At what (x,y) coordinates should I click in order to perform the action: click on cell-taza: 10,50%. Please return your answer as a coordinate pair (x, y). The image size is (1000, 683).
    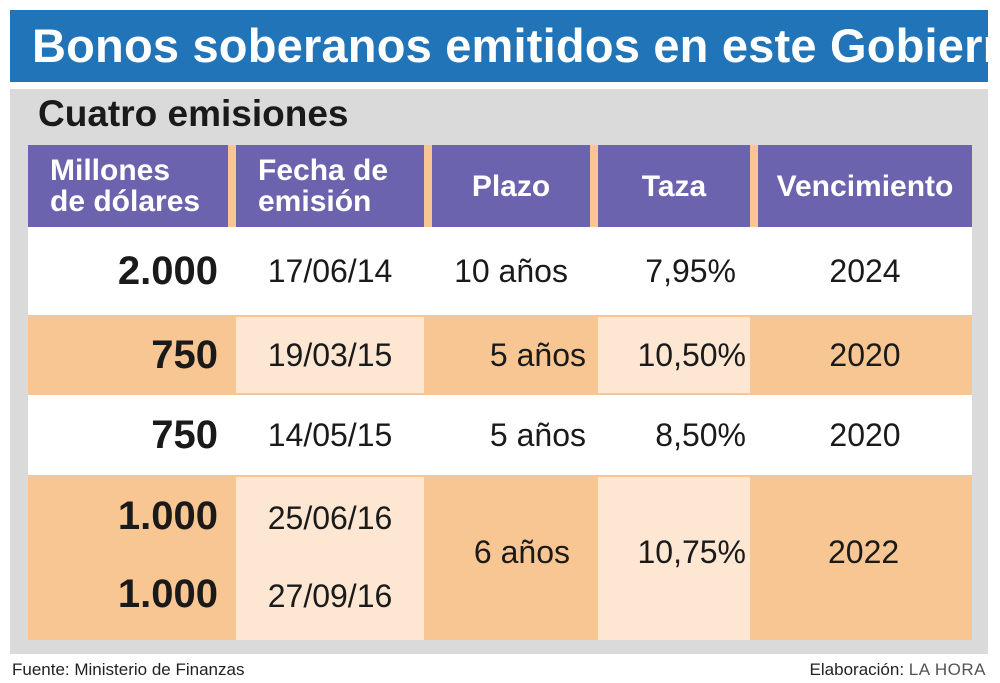
    Looking at the image, I should click on (674, 355).